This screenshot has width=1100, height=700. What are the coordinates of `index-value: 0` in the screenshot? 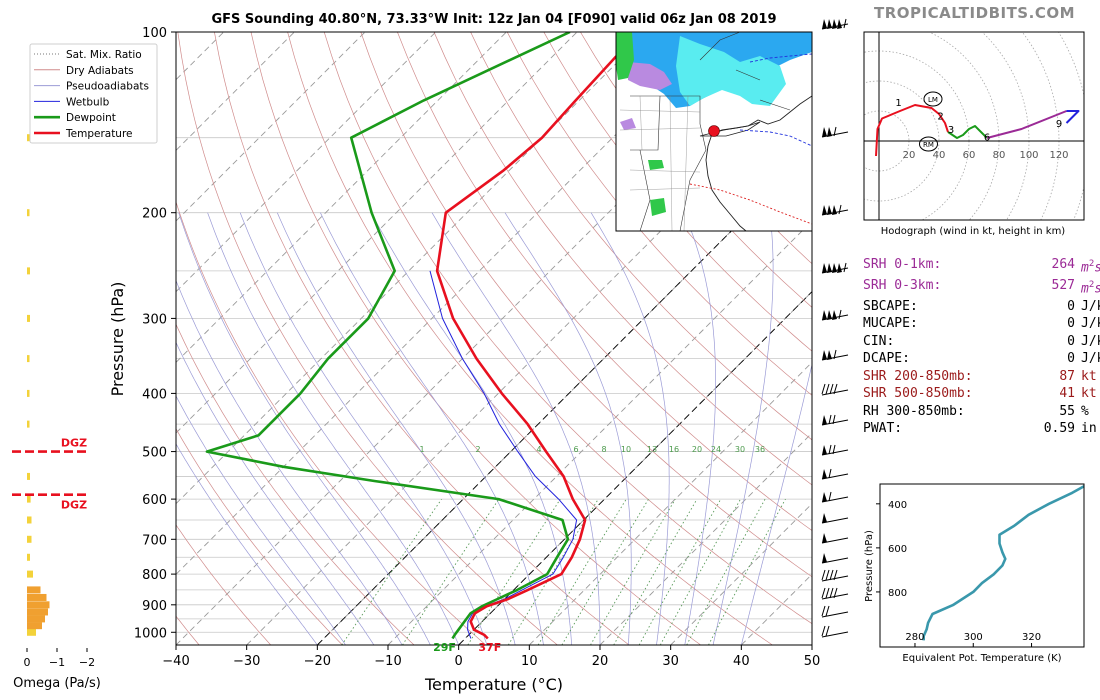 It's located at (1071, 359).